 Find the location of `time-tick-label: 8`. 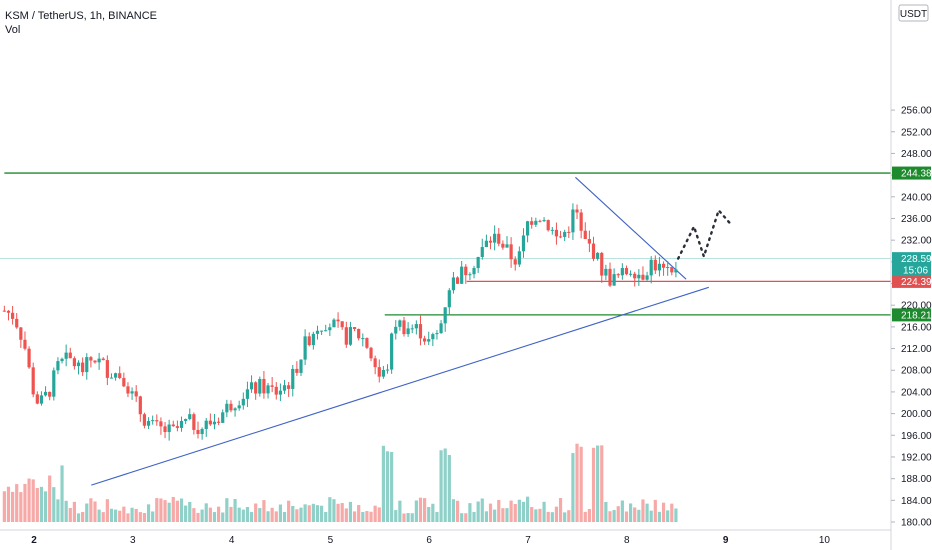

time-tick-label: 8 is located at coordinates (627, 540).